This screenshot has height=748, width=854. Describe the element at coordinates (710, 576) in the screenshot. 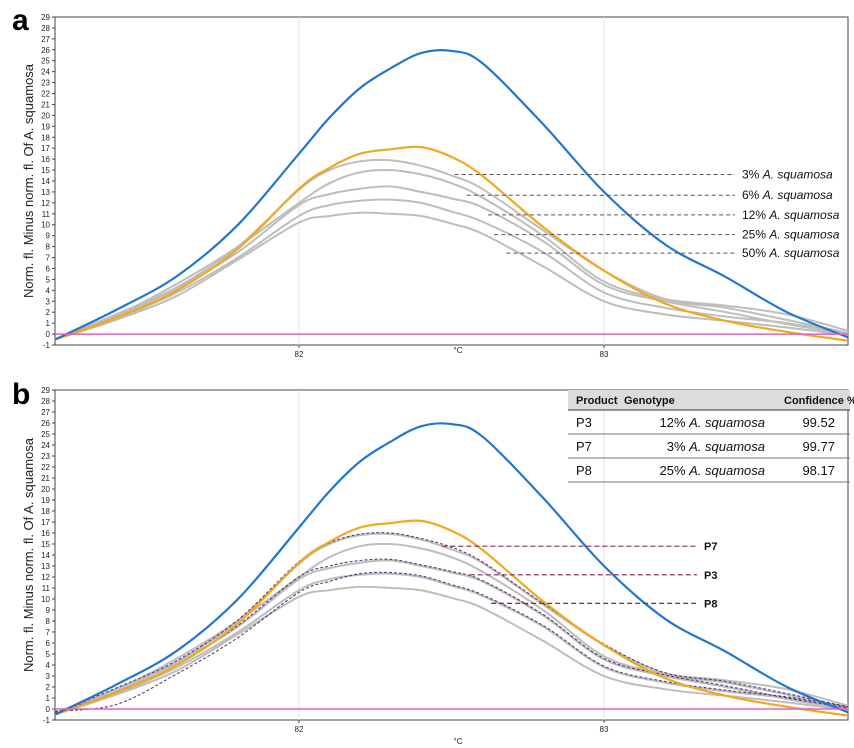

I see `sample-label-p3: P3` at that location.